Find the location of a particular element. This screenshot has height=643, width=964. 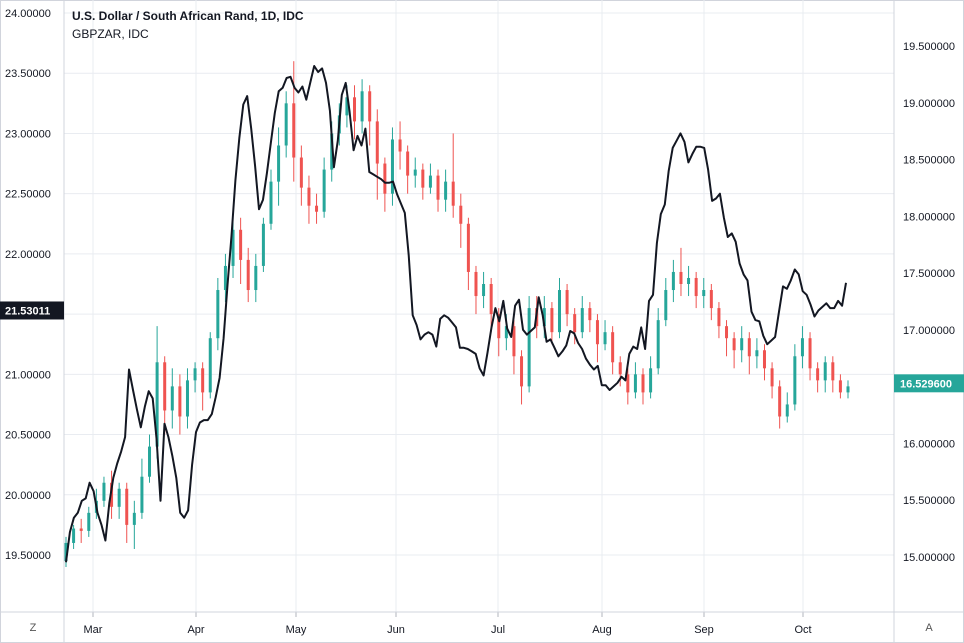

x-tick-label: Apr is located at coordinates (195, 630).